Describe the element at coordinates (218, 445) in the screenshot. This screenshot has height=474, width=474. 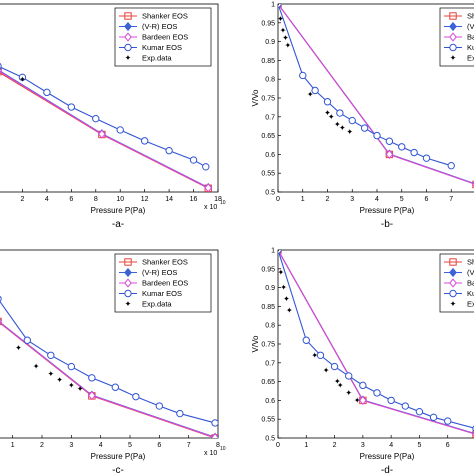
I see `x-tick-label: 8` at that location.